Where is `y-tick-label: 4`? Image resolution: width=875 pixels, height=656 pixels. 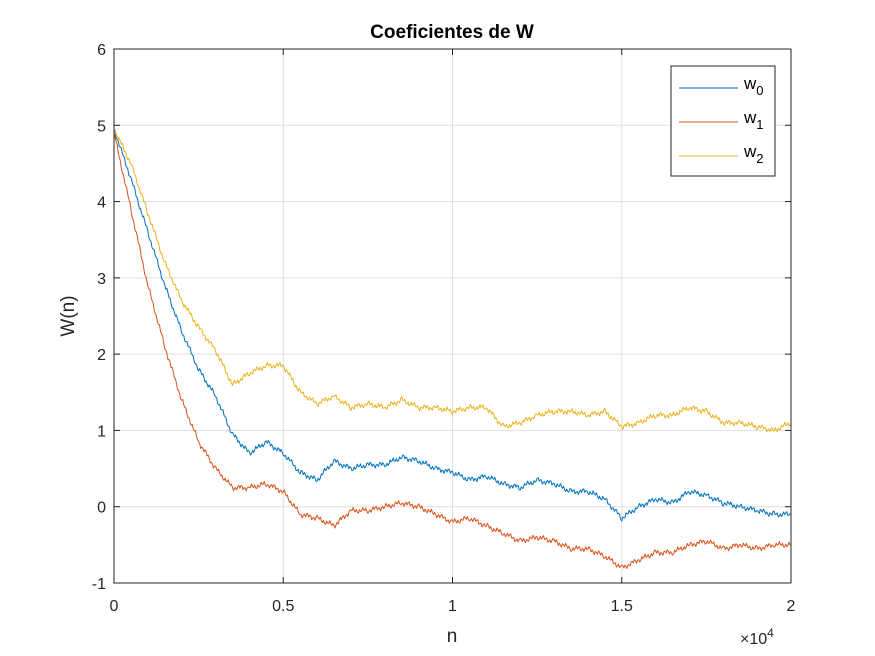
y-tick-label: 4 is located at coordinates (101, 203).